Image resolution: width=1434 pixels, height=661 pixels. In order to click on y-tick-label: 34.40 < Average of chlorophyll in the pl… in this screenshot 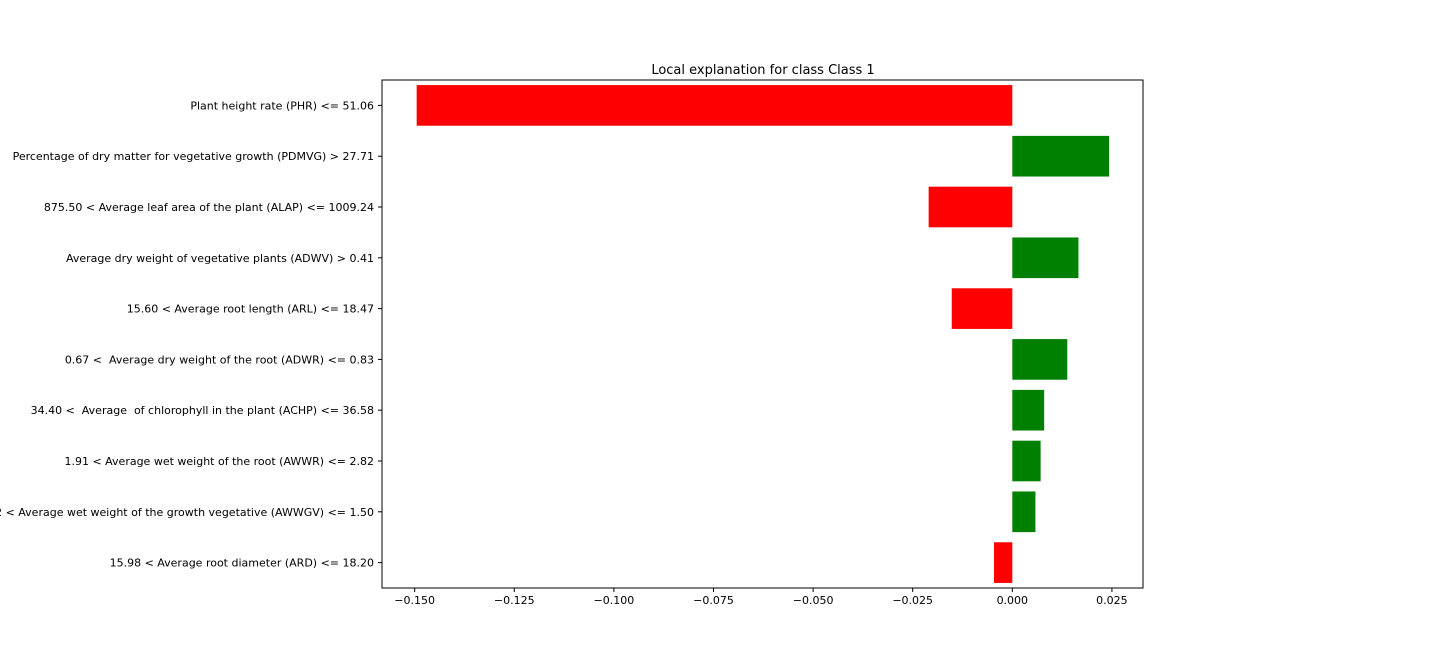, I will do `click(202, 410)`.